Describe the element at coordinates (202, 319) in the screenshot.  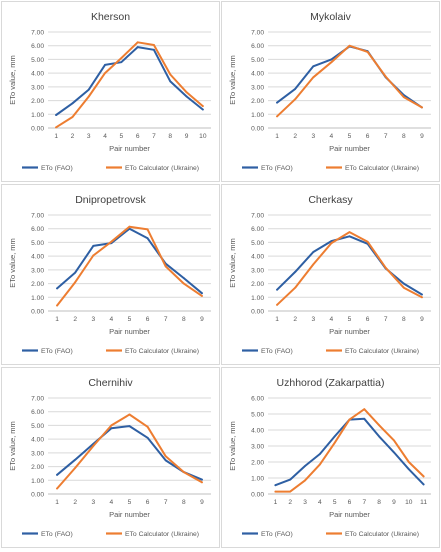
I see `x-tick-label: 9` at that location.